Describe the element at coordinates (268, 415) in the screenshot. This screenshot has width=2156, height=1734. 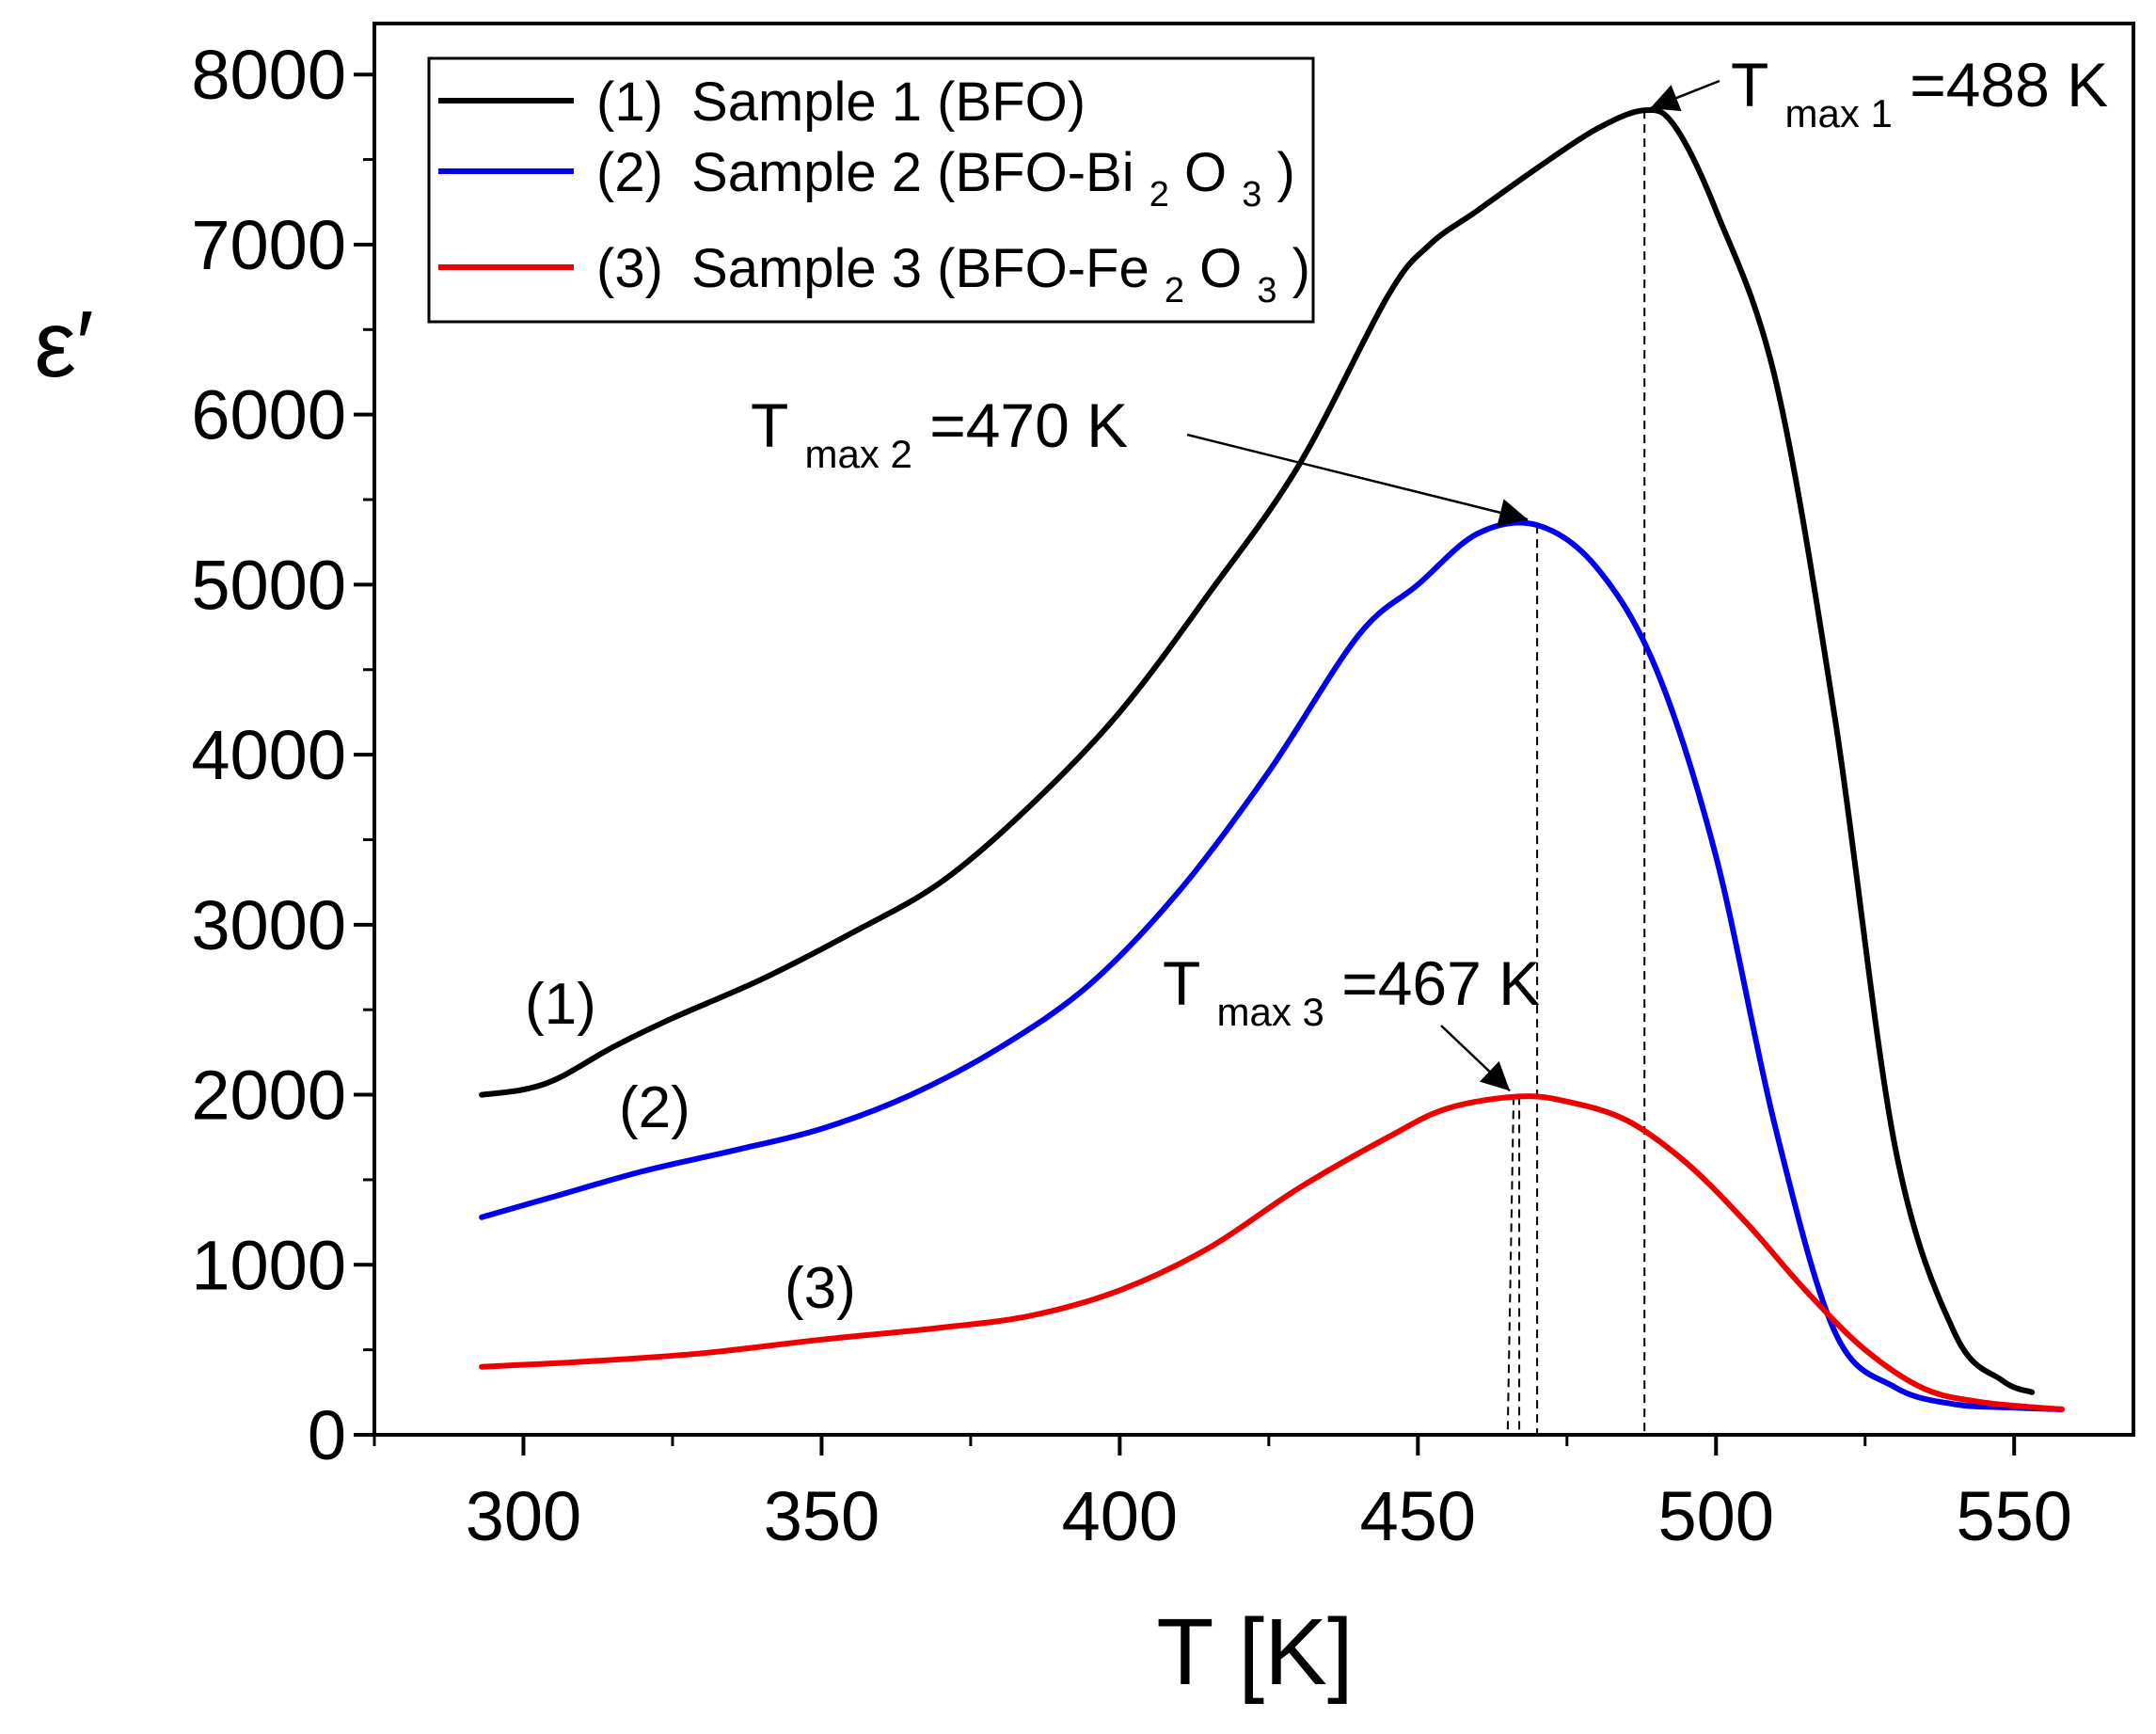
I see `y-tick-label: 6000` at that location.